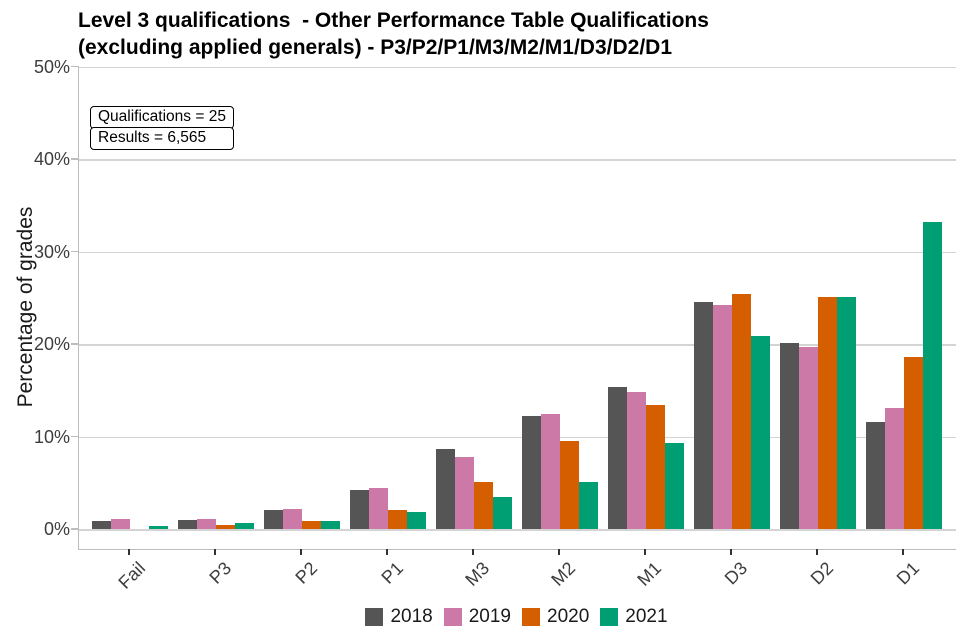 Image resolution: width=960 pixels, height=640 pixels. What do you see at coordinates (531, 617) in the screenshot?
I see `legend-swatch-2020` at bounding box center [531, 617].